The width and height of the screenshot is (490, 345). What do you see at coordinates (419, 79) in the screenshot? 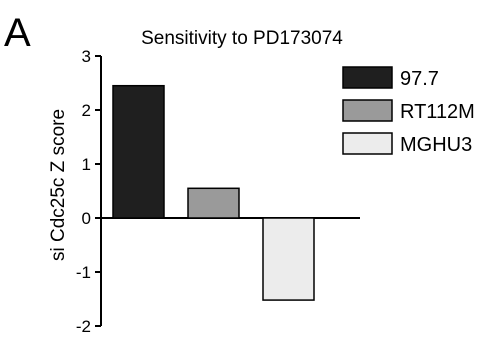
I see `legend-label: 97.7` at bounding box center [419, 79].